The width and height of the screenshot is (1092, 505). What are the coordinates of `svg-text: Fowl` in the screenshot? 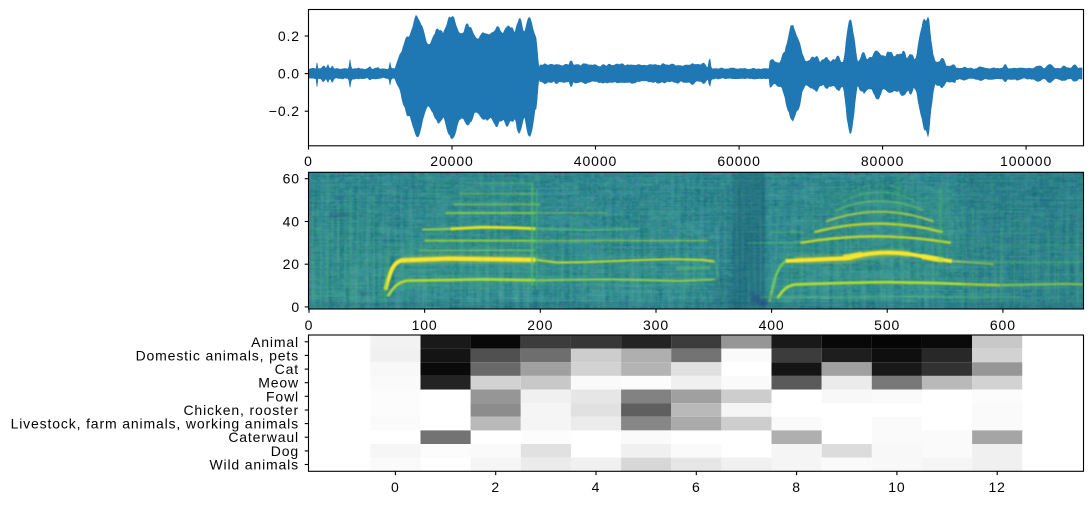 It's located at (282, 396).